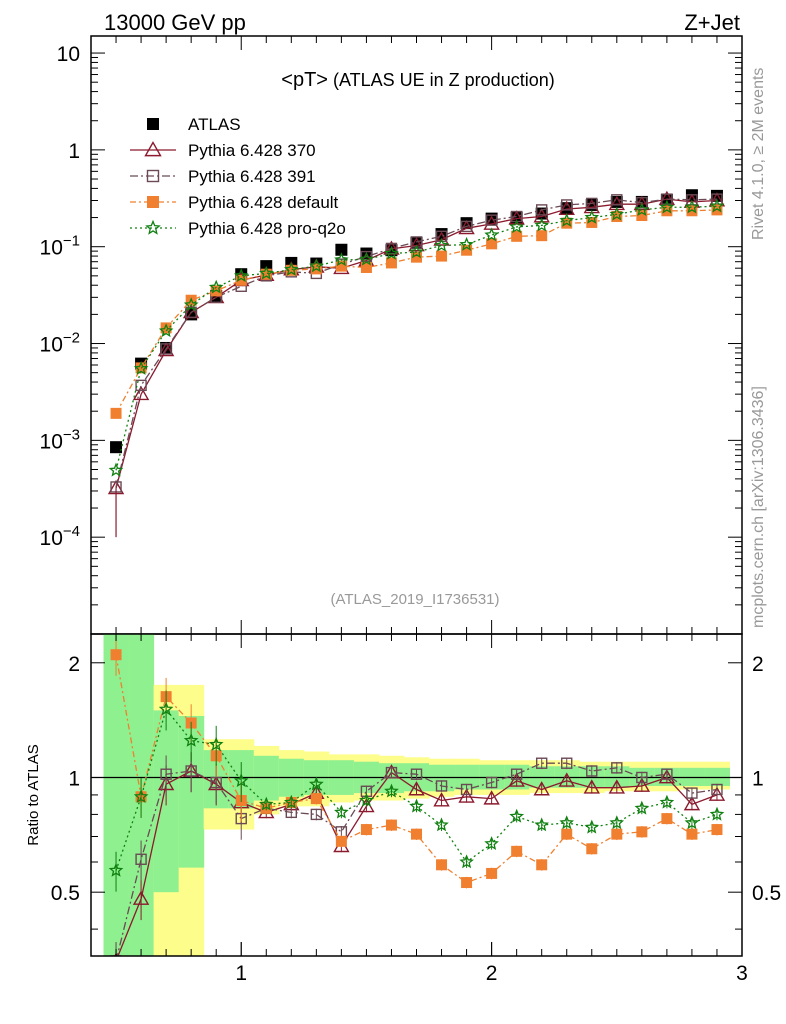 This screenshot has width=786, height=1024. I want to click on legend-label-p391: Pythia 6.428 391, so click(252, 176).